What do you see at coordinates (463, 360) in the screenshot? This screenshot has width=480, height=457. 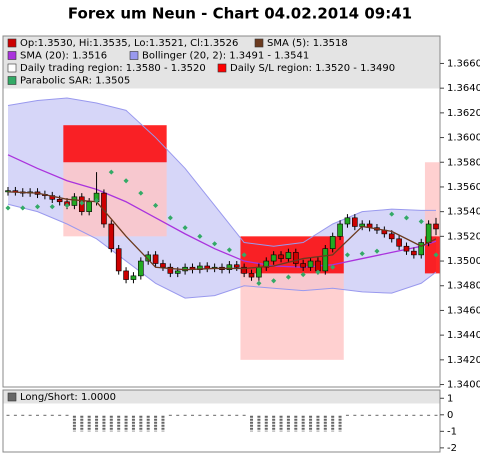 I see `y-tick-label: 1.3420` at bounding box center [463, 360].